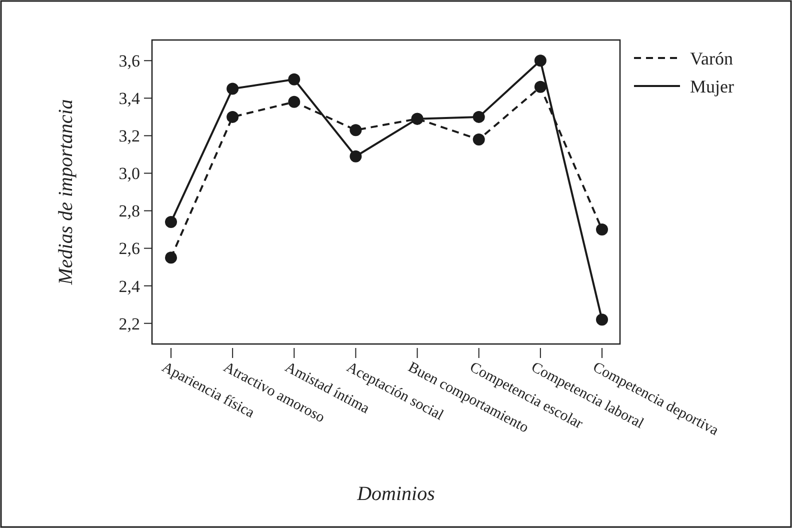 Image resolution: width=792 pixels, height=528 pixels. What do you see at coordinates (129, 324) in the screenshot?
I see `y-tick-label: 2,2` at bounding box center [129, 324].